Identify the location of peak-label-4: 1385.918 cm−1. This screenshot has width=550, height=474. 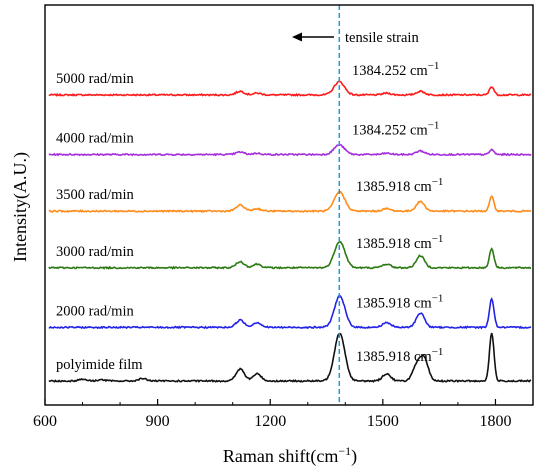
(399, 301).